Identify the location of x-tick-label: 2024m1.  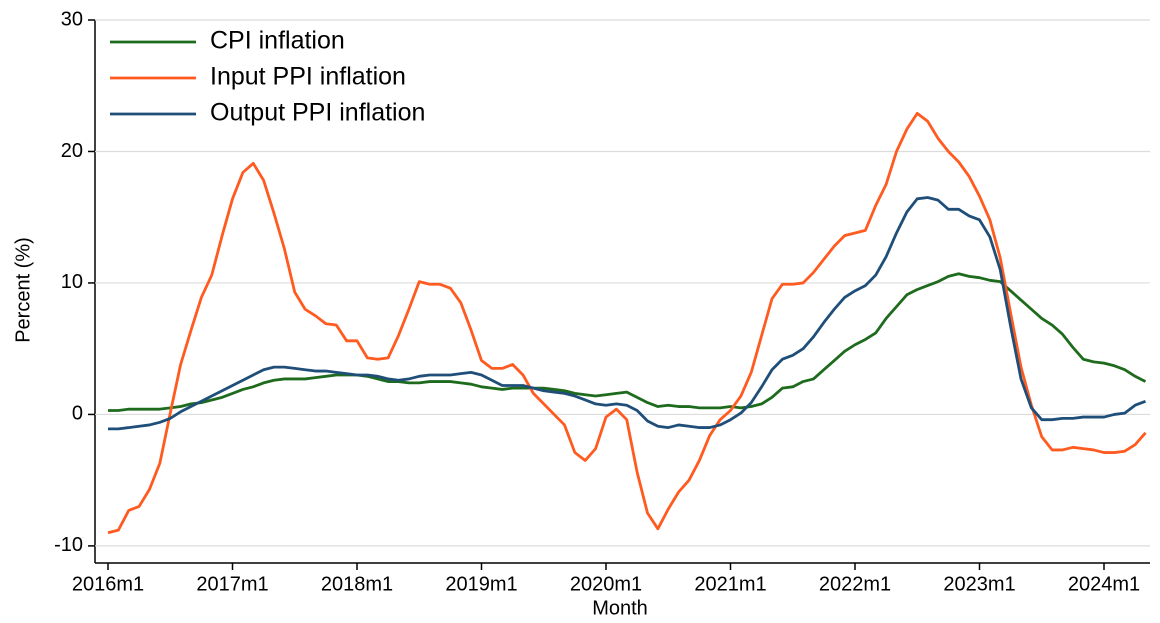
(1104, 584).